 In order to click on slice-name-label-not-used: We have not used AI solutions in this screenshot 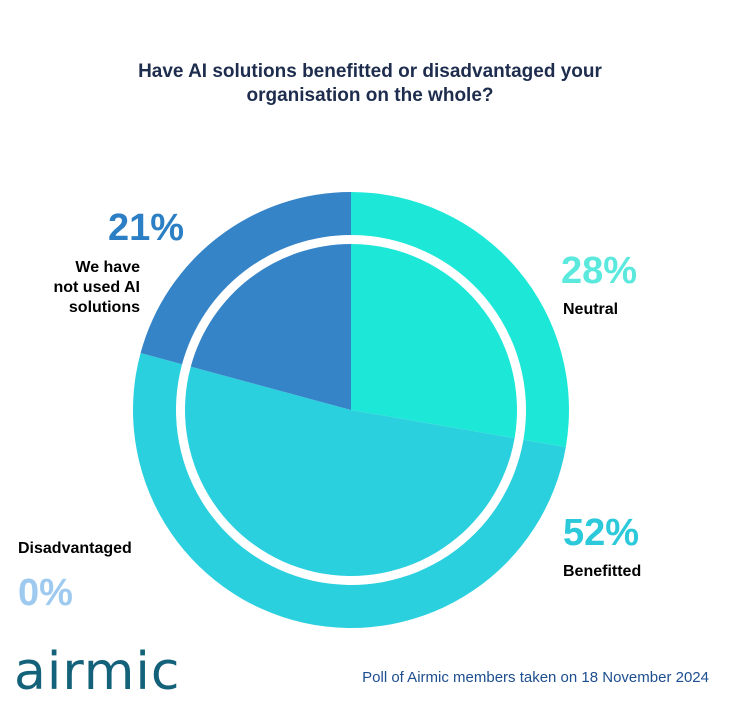, I will do `click(90, 288)`.